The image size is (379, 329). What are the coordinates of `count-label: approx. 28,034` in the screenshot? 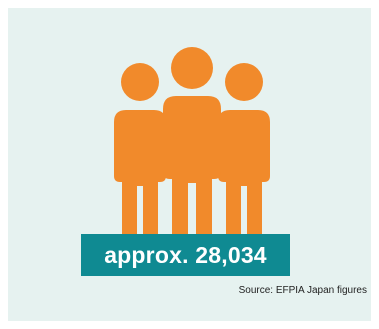 It's located at (185, 254).